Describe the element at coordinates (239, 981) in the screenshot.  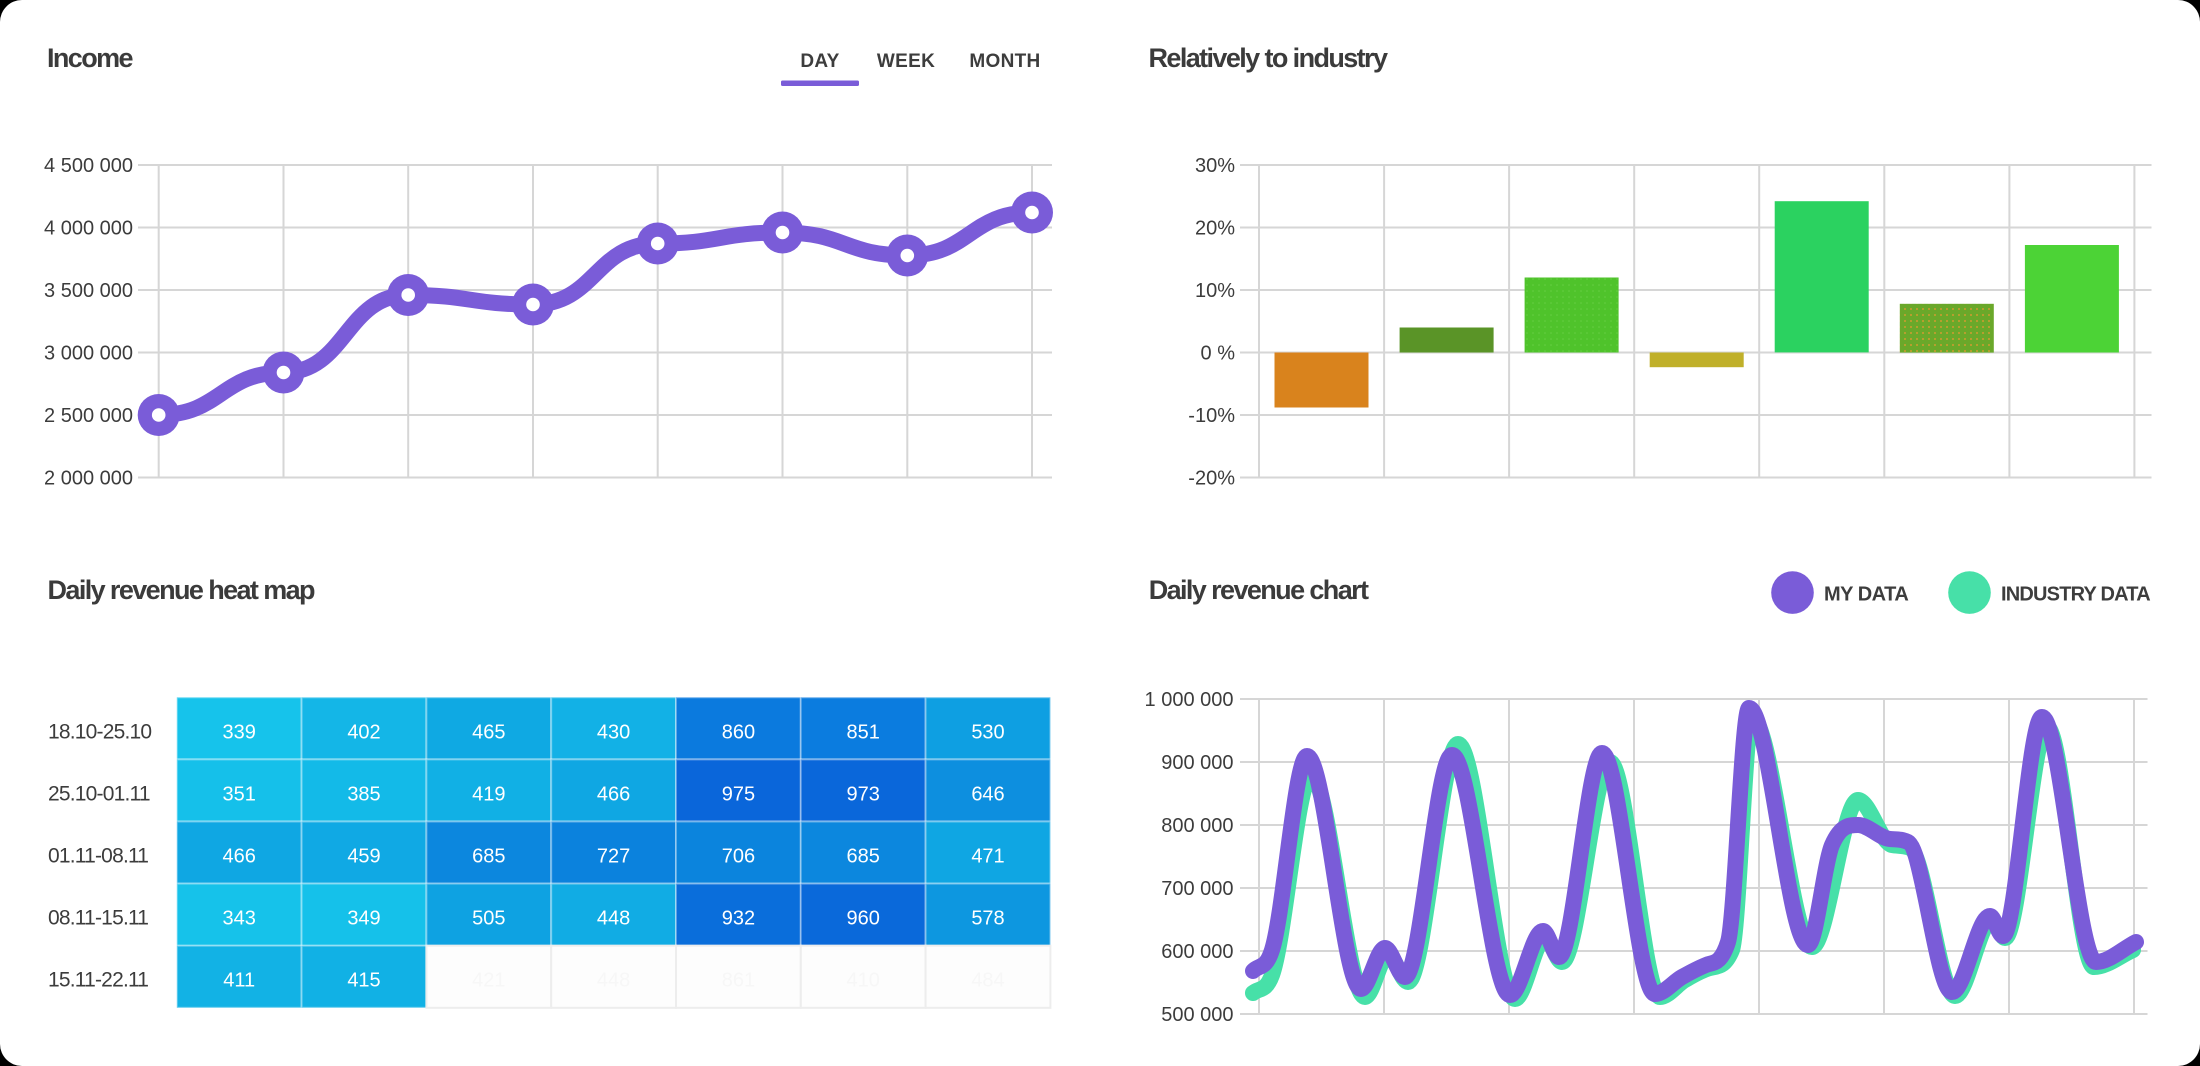
I see `svg-text: 411` at that location.